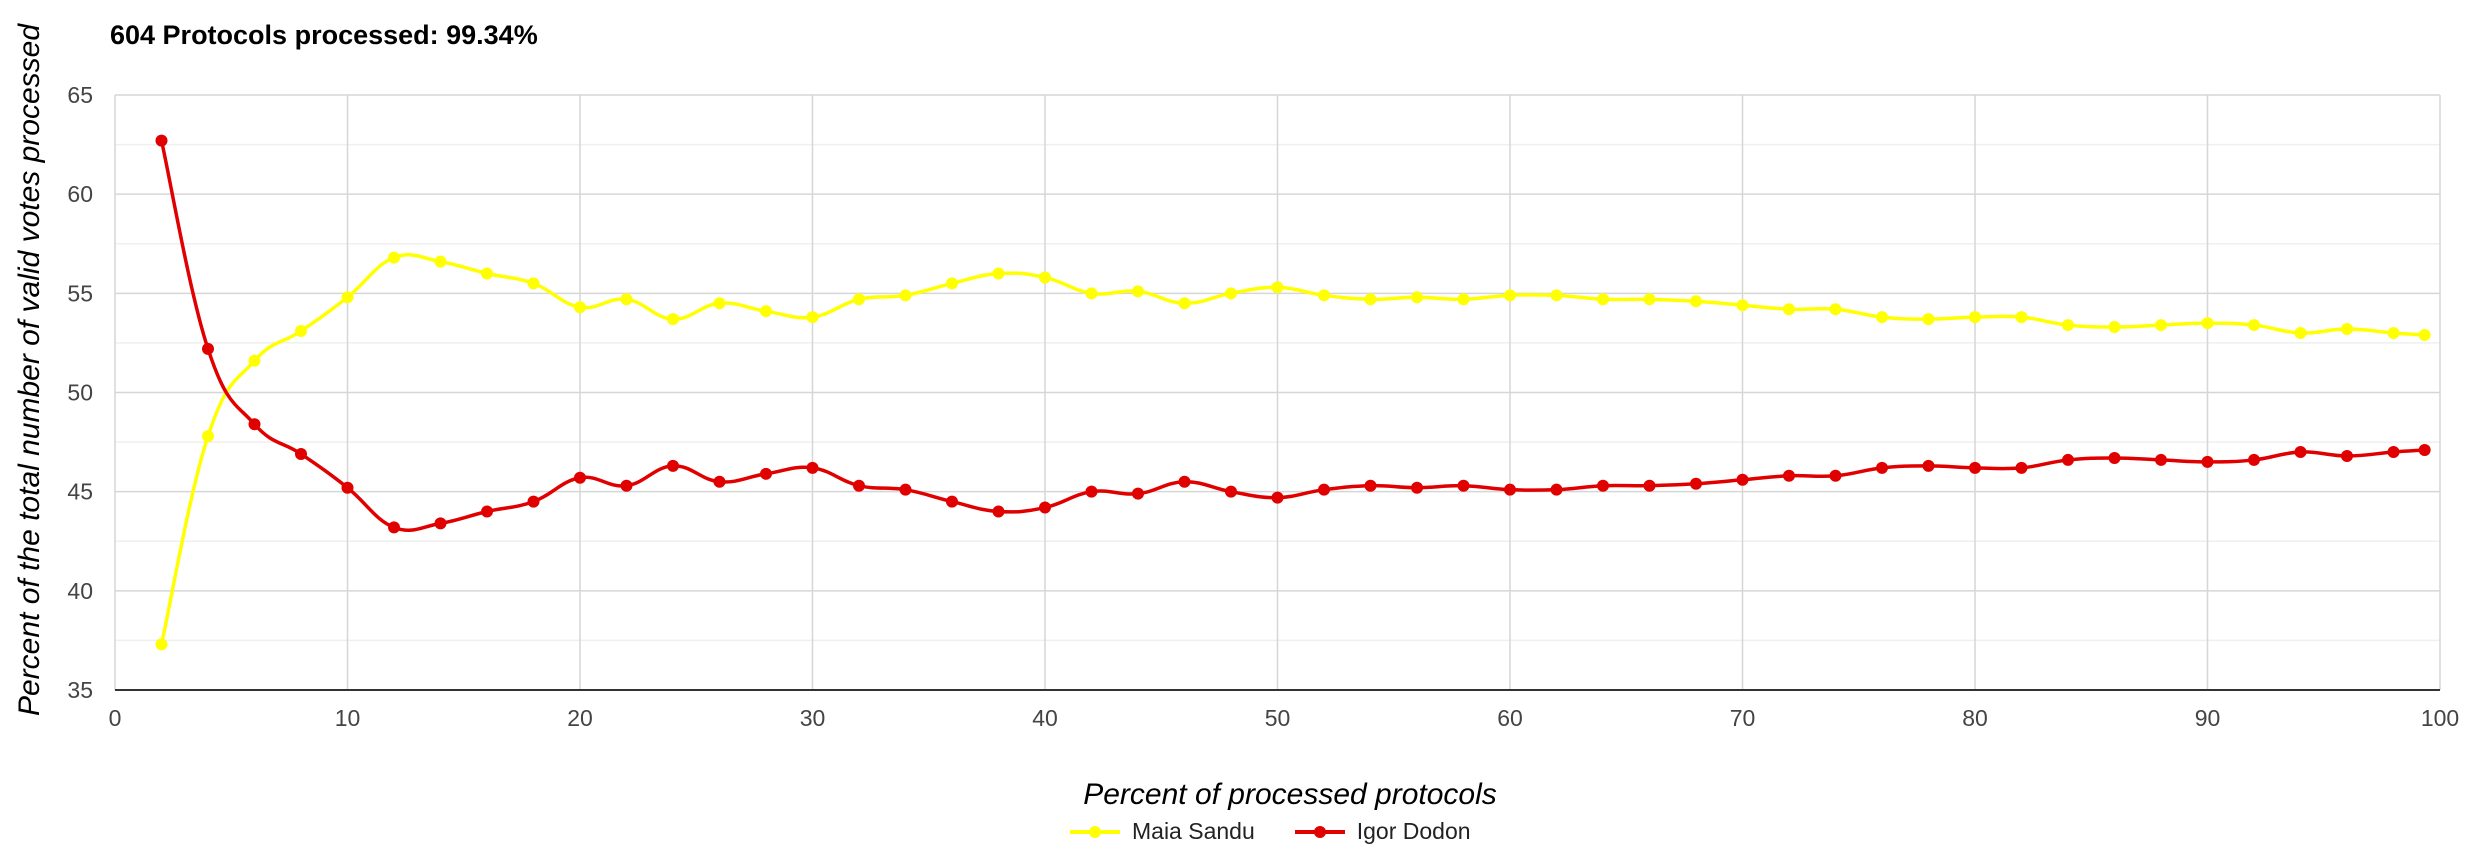  I want to click on x-tick-label: 20, so click(580, 718).